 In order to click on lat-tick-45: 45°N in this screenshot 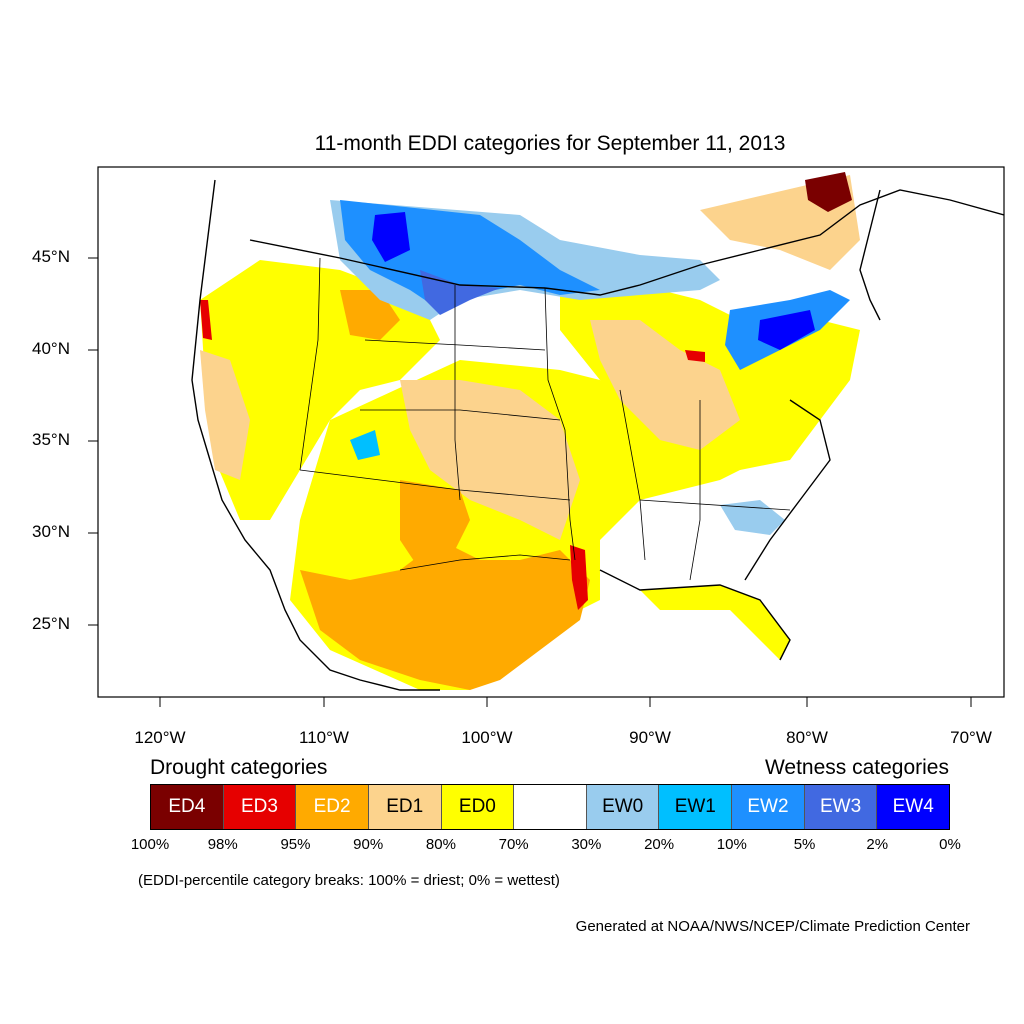, I will do `click(51, 256)`.